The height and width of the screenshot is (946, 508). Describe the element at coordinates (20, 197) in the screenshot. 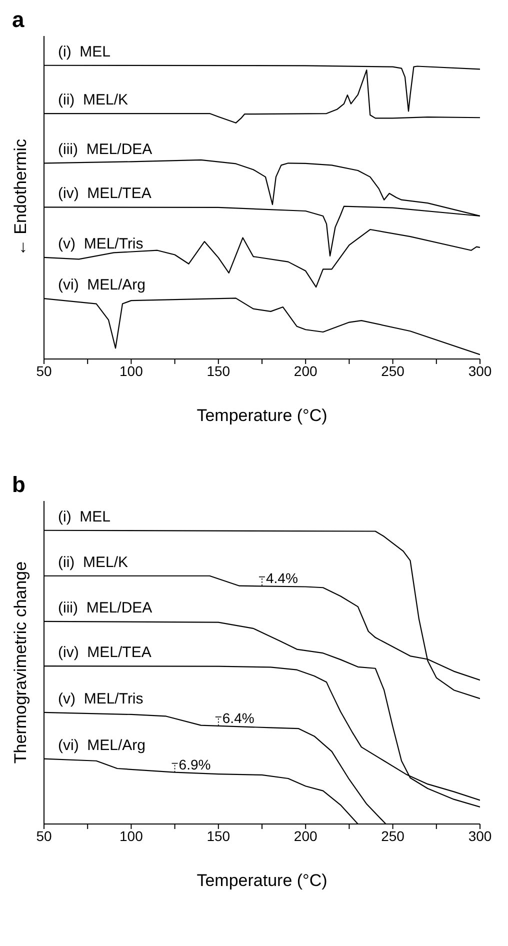

I see `y-axis-title: ← Endothermic` at that location.